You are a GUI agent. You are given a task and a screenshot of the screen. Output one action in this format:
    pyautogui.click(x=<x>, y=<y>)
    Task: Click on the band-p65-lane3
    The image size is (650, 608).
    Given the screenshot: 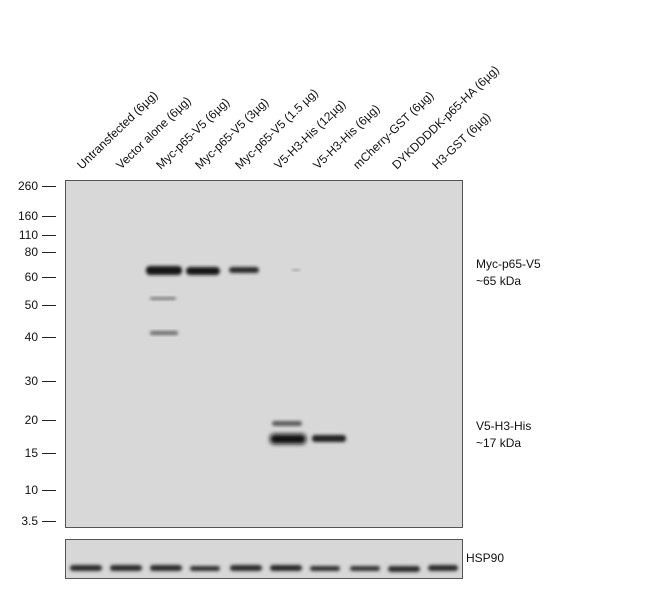 What is the action you would take?
    pyautogui.click(x=164, y=270)
    